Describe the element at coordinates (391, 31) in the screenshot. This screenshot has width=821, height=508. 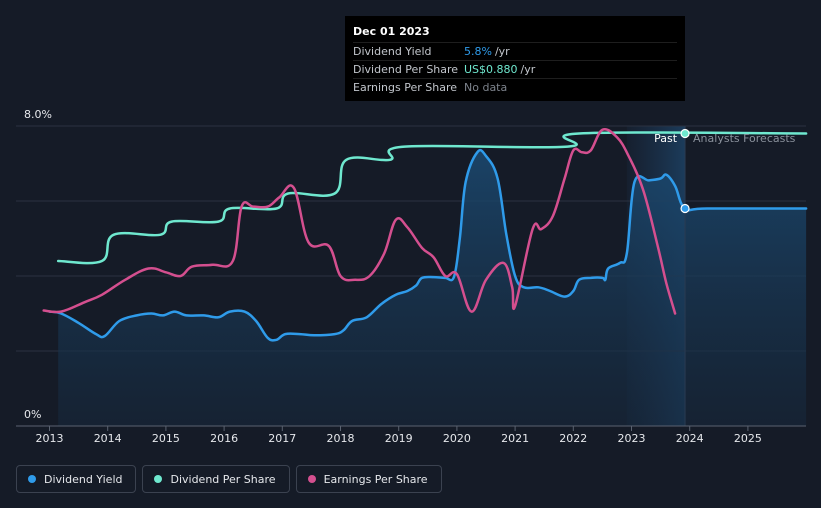
I see `tooltip-date: Dec 01 2023` at that location.